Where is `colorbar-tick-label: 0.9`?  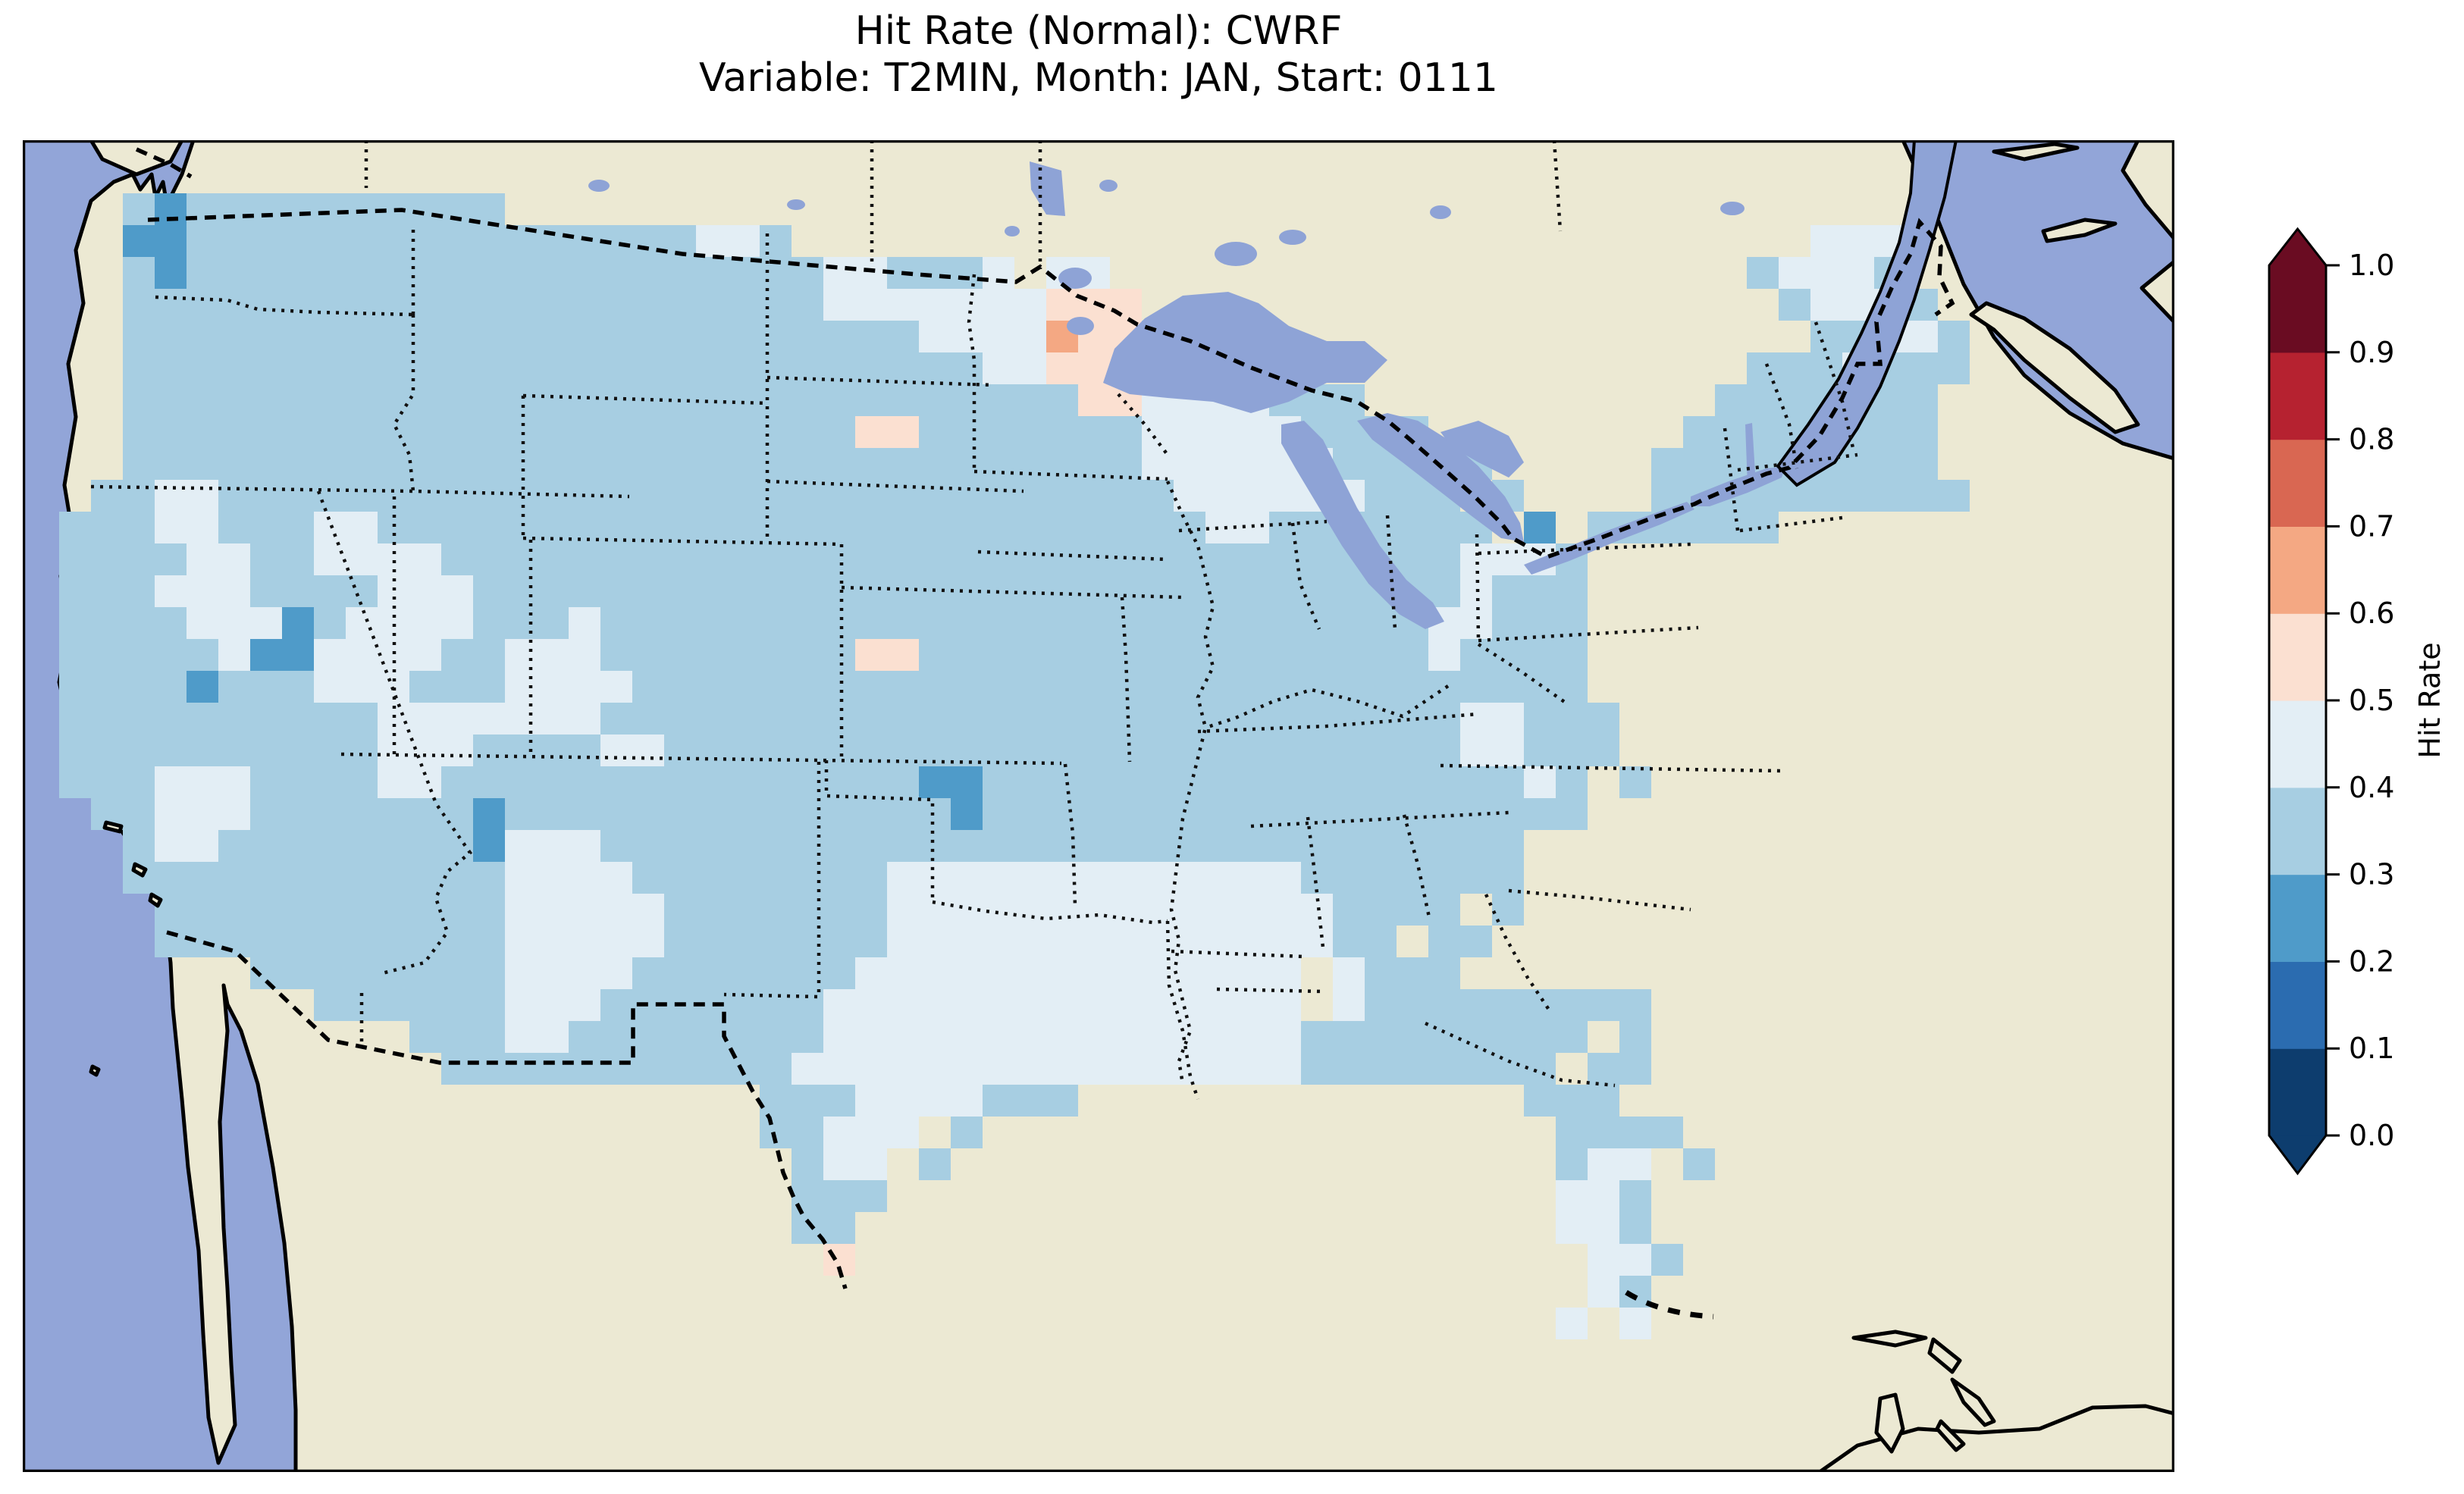
colorbar-tick-label: 0.9 is located at coordinates (2371, 352).